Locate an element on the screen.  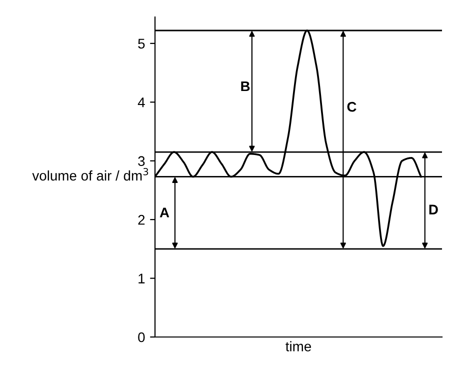
y-tick-label: 2 is located at coordinates (141, 219).